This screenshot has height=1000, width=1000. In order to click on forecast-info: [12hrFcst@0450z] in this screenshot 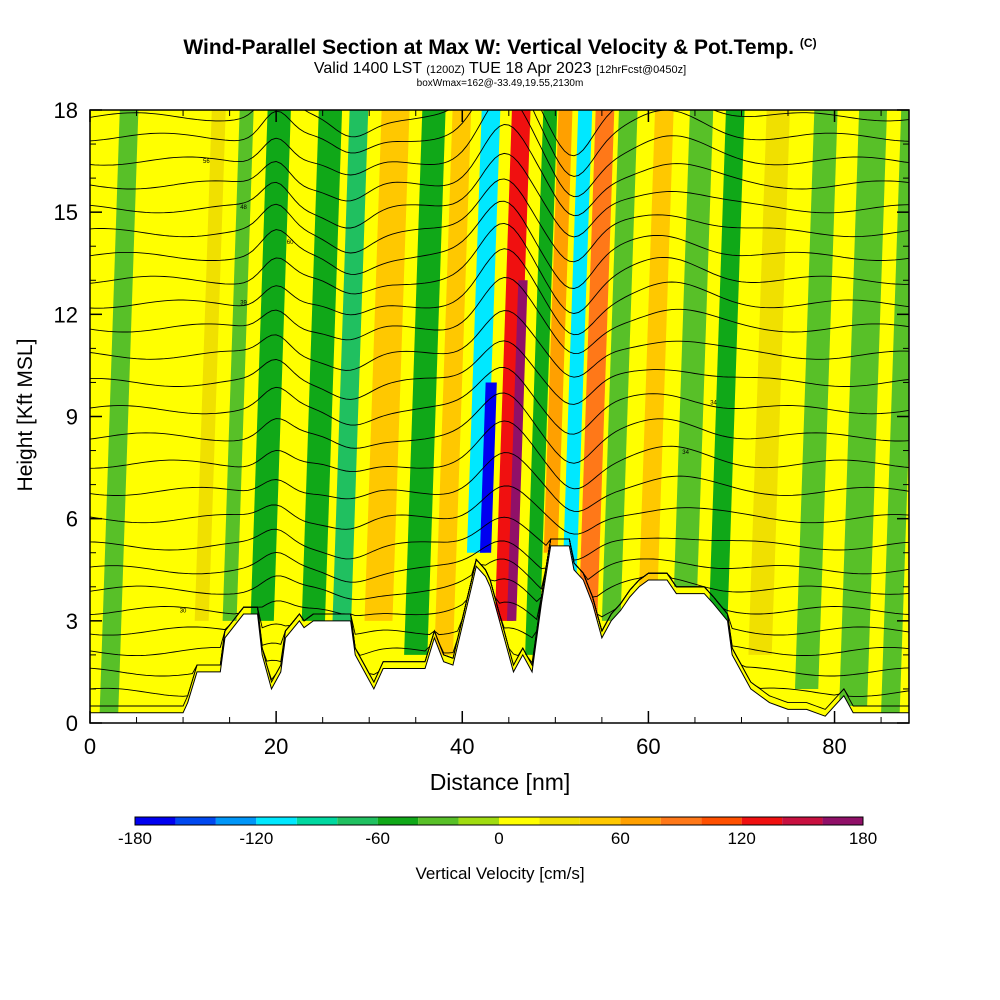, I will do `click(641, 70)`.